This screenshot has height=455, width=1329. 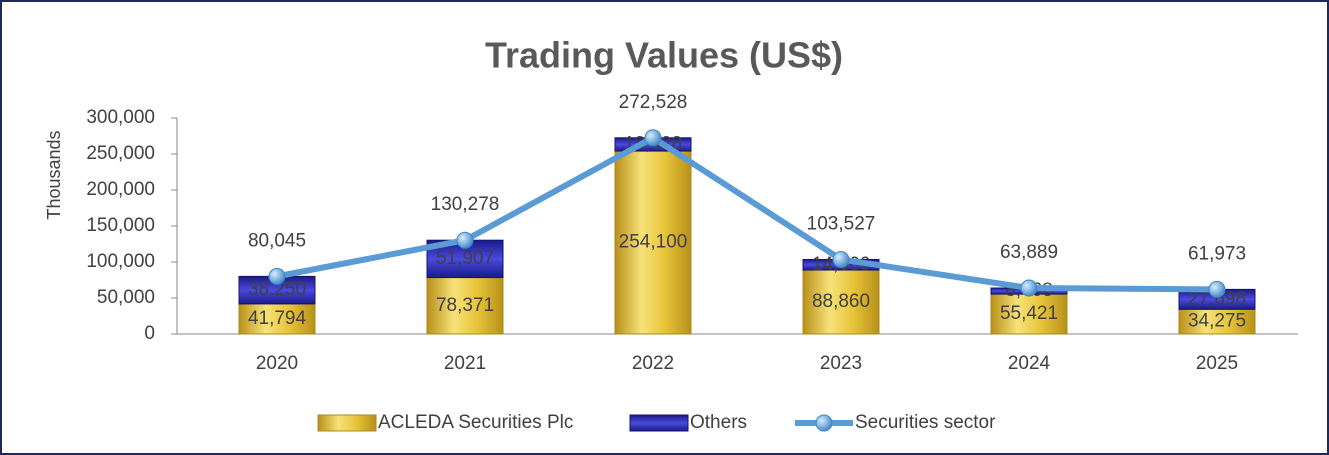 What do you see at coordinates (1217, 363) in the screenshot?
I see `x-tick-label: 2025` at bounding box center [1217, 363].